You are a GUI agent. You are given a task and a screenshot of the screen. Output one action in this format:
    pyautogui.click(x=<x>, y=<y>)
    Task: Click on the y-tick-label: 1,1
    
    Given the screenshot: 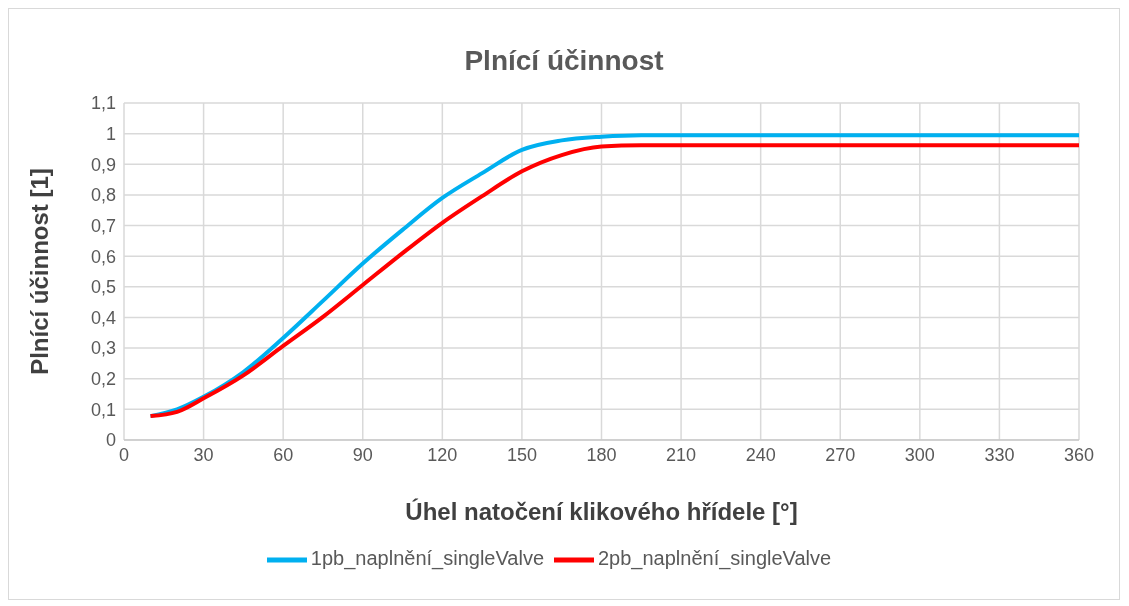 What is the action you would take?
    pyautogui.click(x=103, y=103)
    